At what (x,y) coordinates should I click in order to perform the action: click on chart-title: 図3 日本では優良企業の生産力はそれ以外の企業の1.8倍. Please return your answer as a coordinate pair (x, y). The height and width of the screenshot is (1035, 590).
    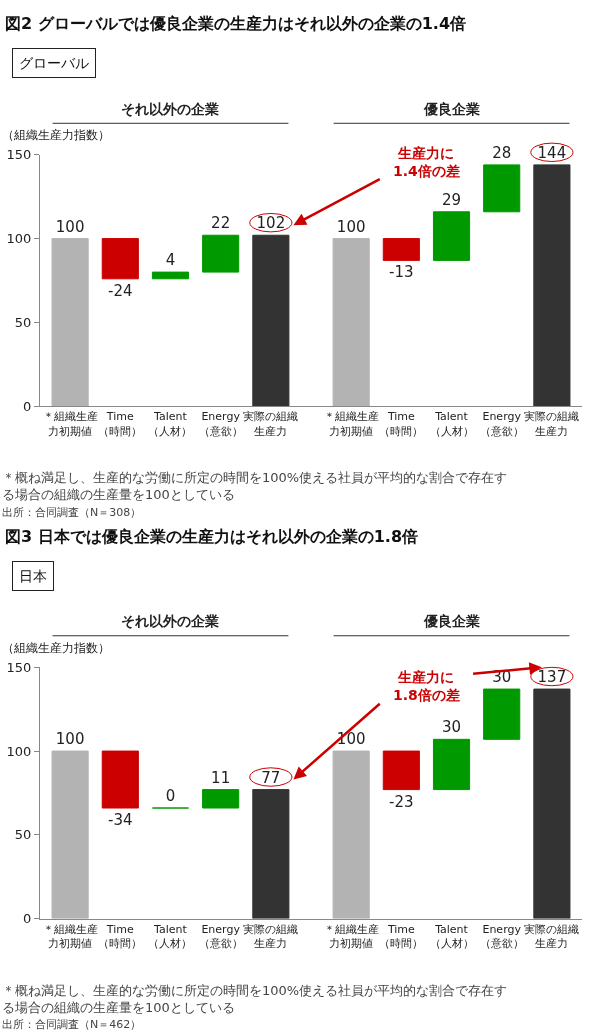
    Looking at the image, I should click on (212, 536).